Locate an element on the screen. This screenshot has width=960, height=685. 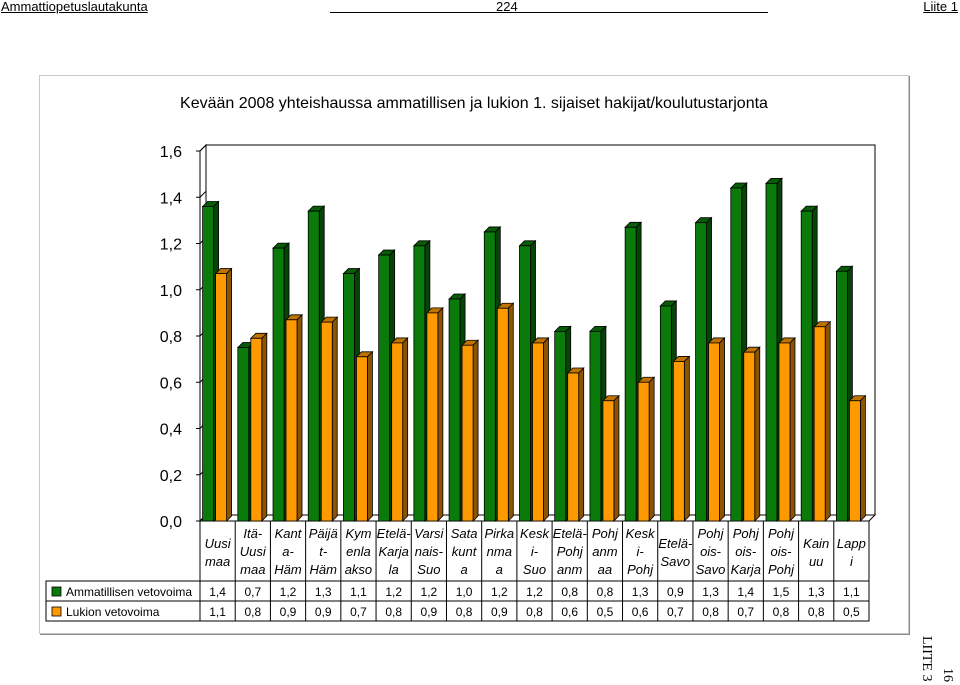
category-label: Itä- is located at coordinates (252, 533).